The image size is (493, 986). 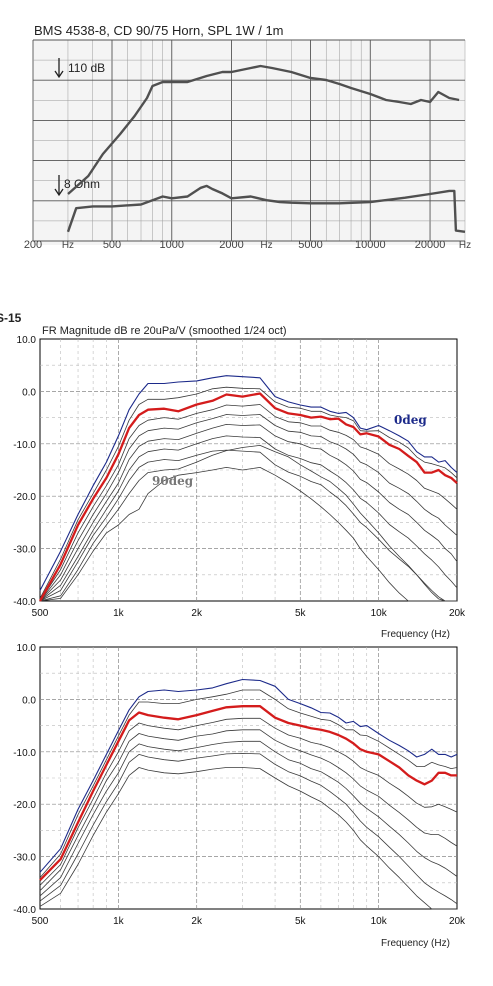 What do you see at coordinates (197, 613) in the screenshot?
I see `middle-x-tick-label: 2k` at bounding box center [197, 613].